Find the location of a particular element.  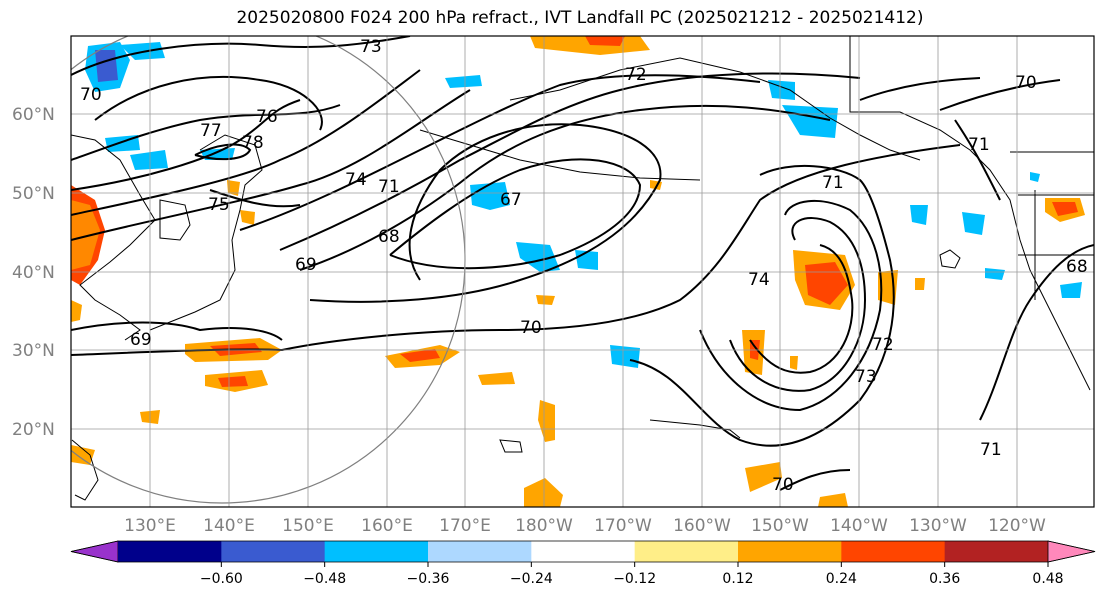

lon-label: 150°E is located at coordinates (308, 526).